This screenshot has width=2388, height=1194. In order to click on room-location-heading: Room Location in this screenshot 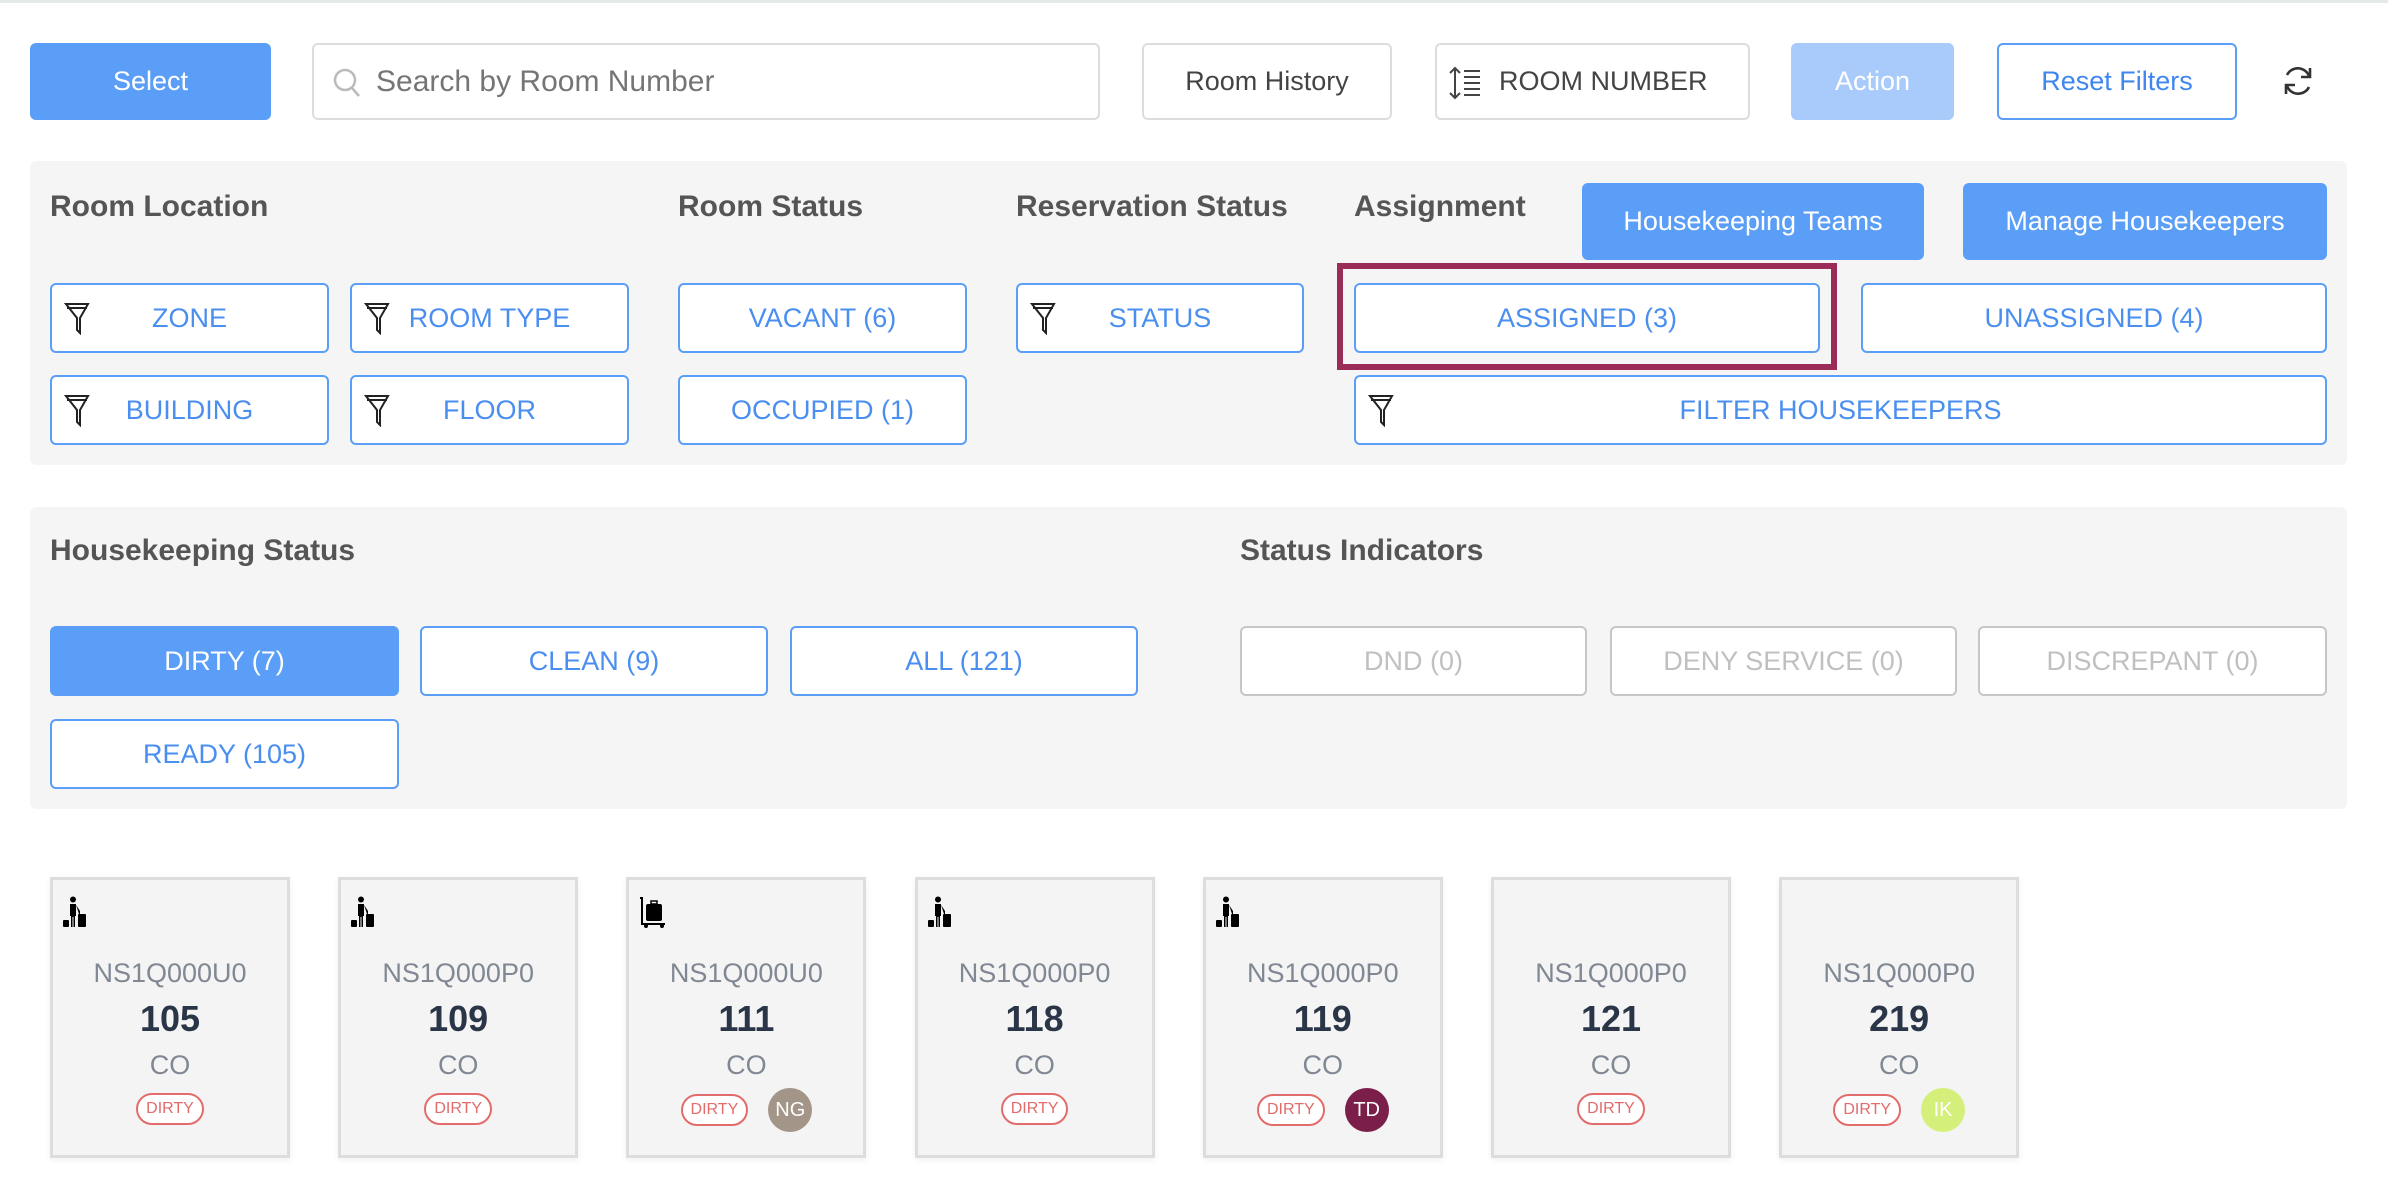, I will do `click(159, 206)`.